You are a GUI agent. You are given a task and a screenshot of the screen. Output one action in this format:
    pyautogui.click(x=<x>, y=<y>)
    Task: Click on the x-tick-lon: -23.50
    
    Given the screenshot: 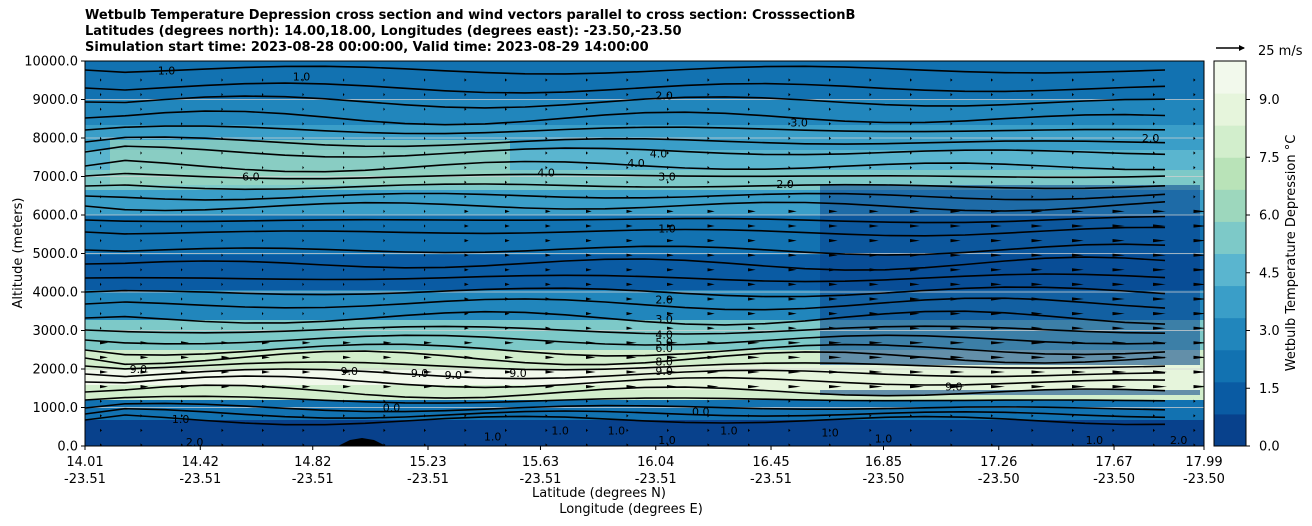 What is the action you would take?
    pyautogui.click(x=1114, y=479)
    